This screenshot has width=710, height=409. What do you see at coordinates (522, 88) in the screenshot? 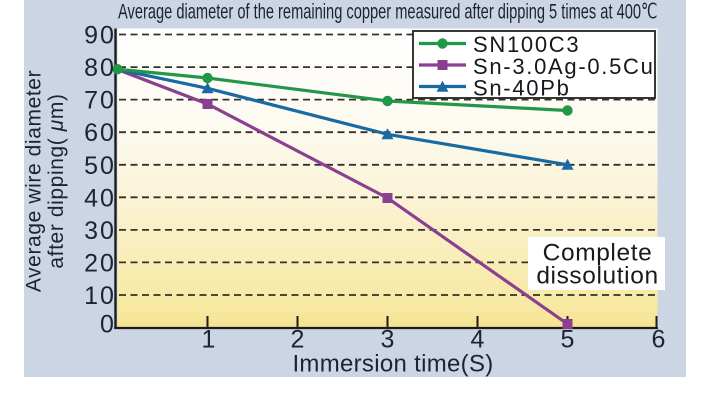
I see `svg-text: Sn-40Pb` at bounding box center [522, 88].